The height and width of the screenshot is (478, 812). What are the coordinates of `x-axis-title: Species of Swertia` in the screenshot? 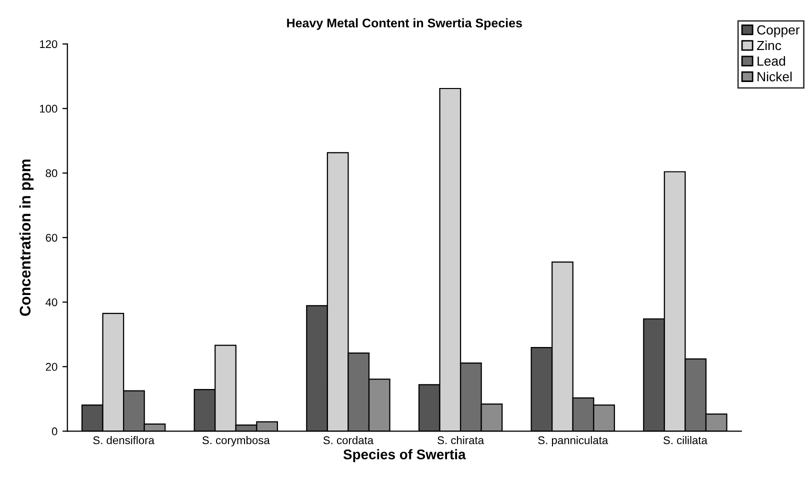 It's located at (404, 455).